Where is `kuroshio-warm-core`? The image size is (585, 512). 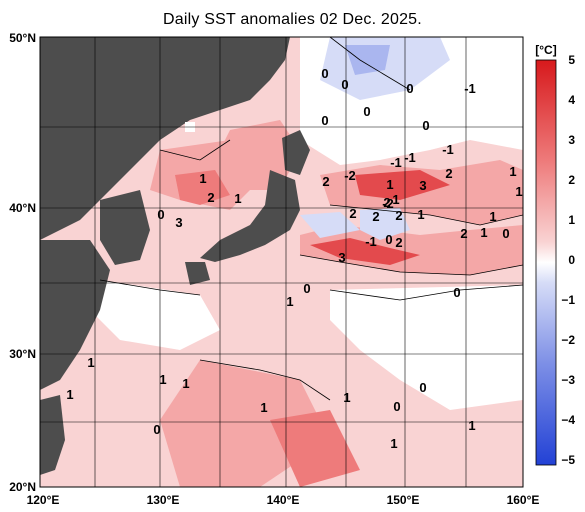
kuroshio-warm-core is located at coordinates (365, 251).